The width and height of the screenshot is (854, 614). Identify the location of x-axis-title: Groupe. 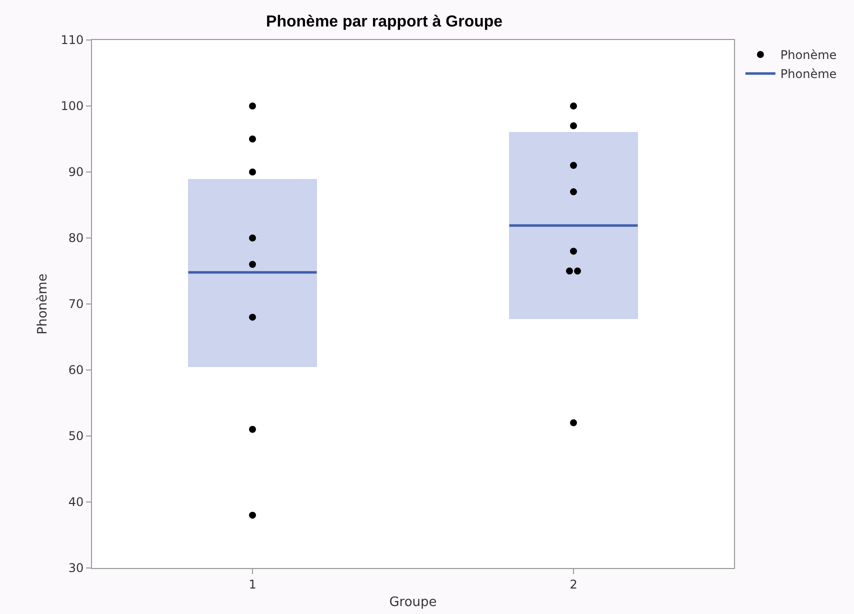
(413, 602).